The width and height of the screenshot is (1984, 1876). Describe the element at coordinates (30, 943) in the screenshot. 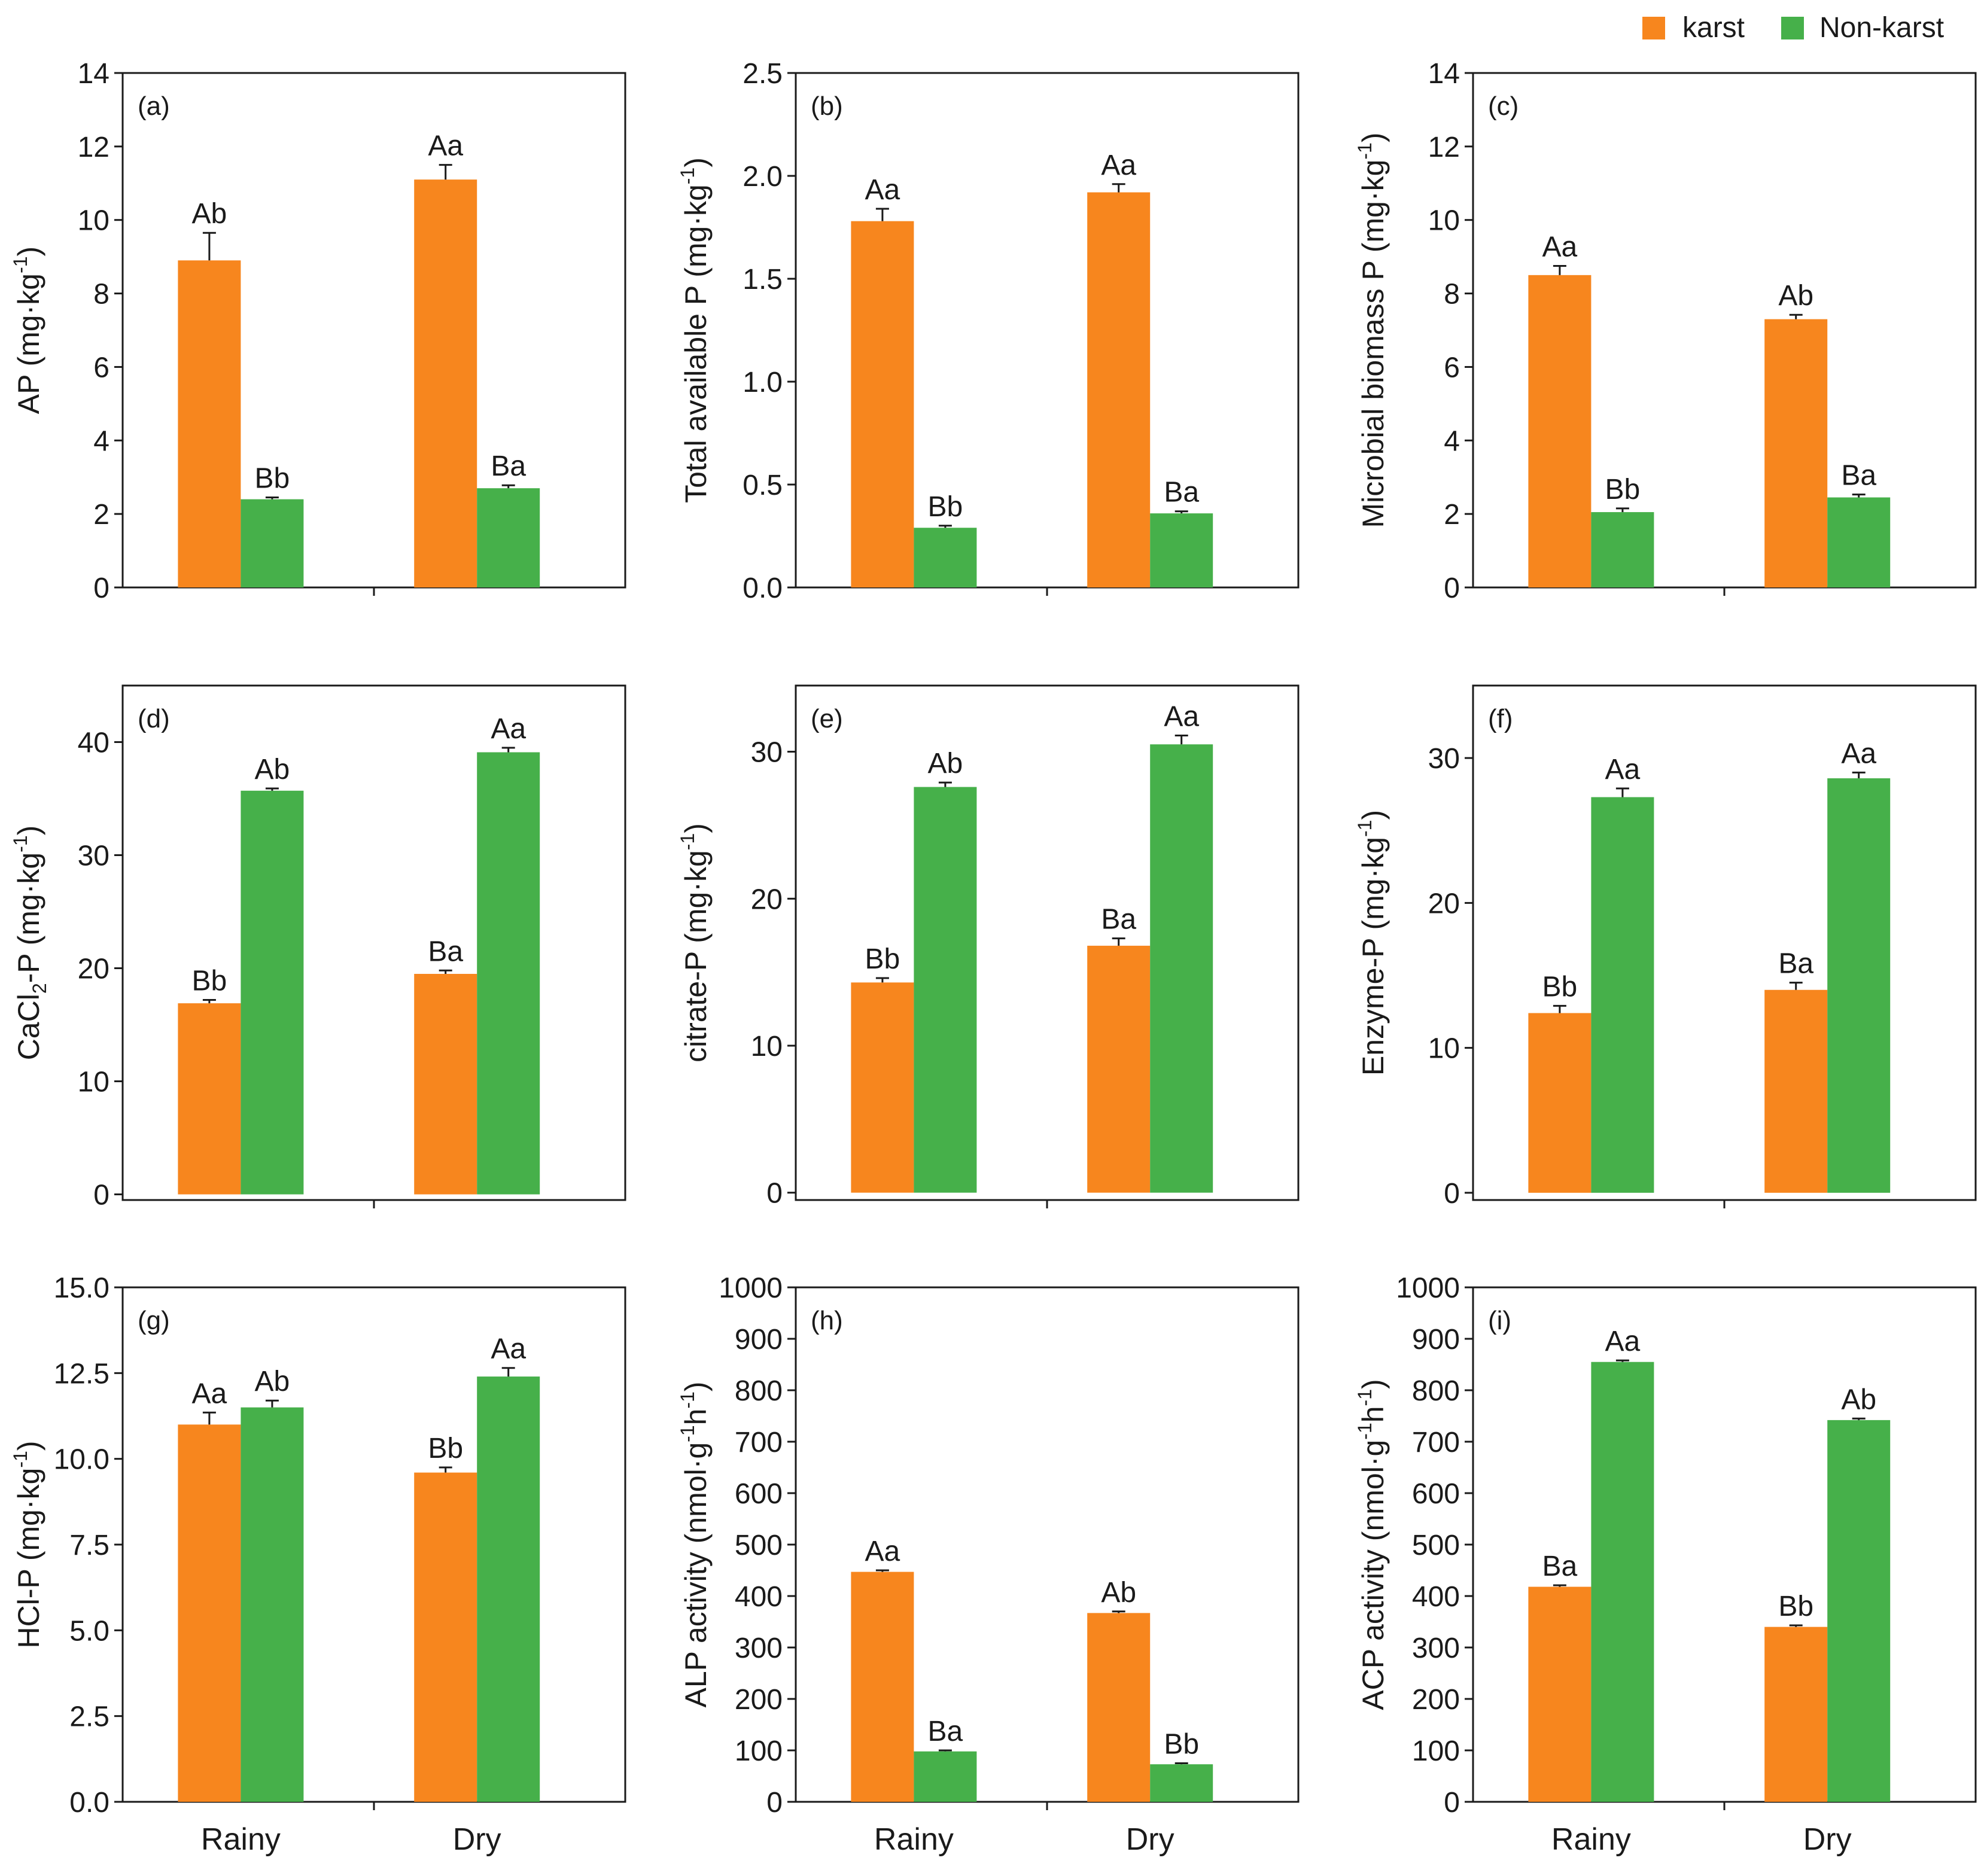

I see `y-axis-title: CaCl2-P (mg·kg-1)` at that location.